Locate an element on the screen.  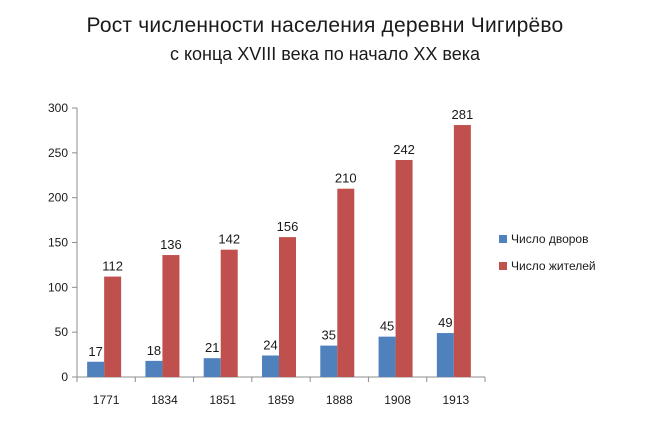
y-tick-label: 100 is located at coordinates (58, 287).